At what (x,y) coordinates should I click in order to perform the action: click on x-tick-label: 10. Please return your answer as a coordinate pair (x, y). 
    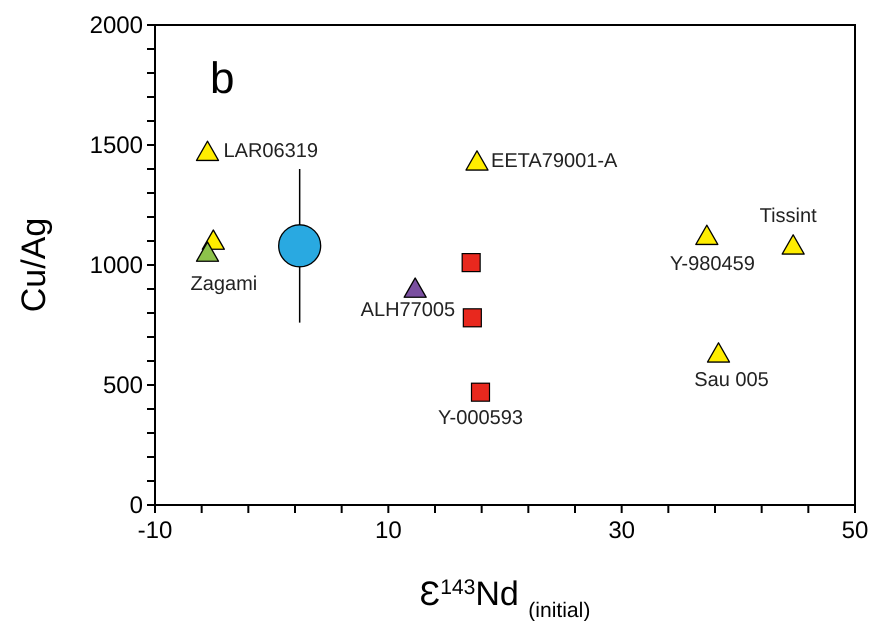
    Looking at the image, I should click on (388, 530).